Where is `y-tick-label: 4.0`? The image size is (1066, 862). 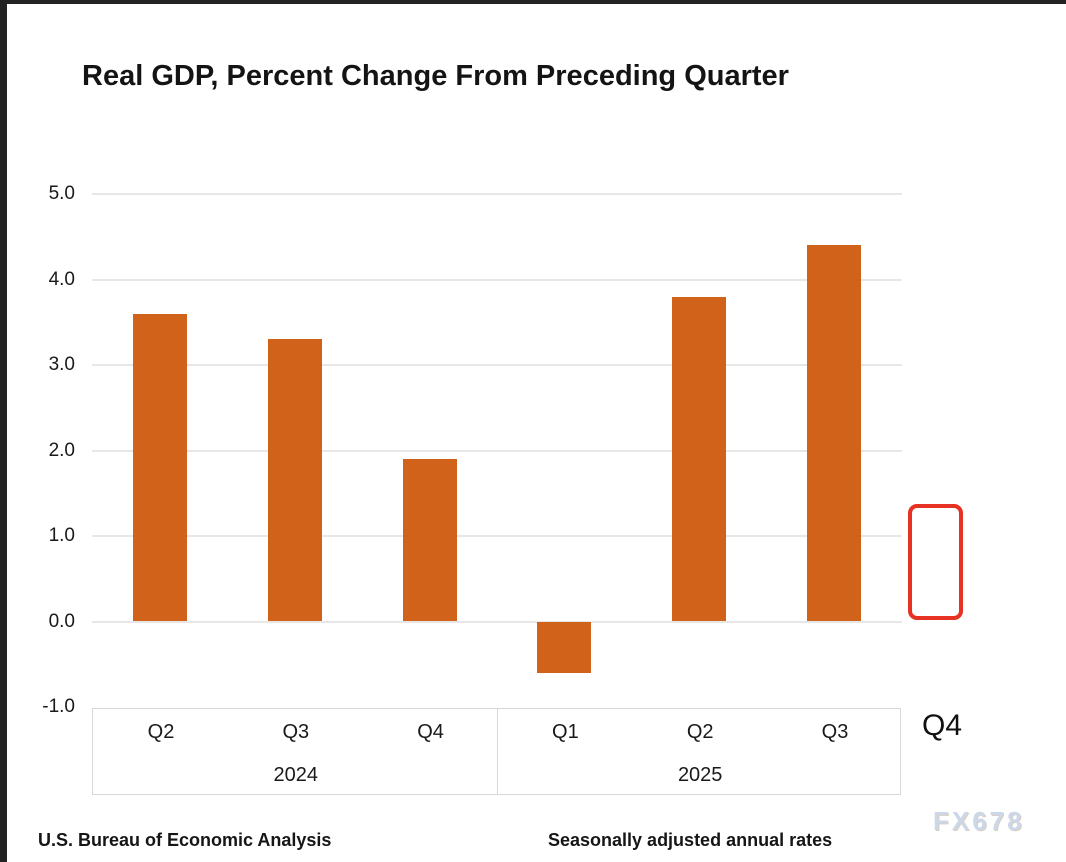
y-tick-label: 4.0 is located at coordinates (61, 279).